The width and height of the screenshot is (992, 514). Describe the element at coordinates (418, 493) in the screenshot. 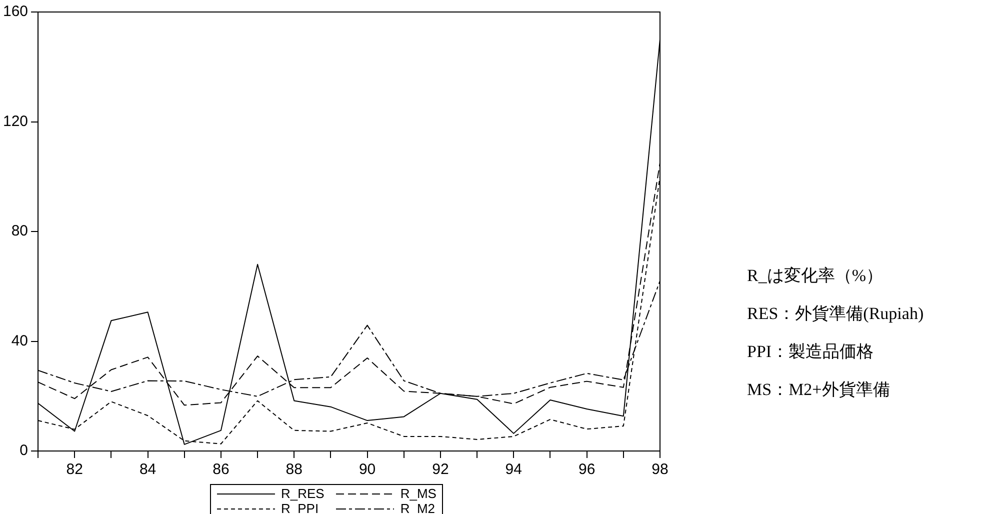

I see `legend-label: R_MS` at that location.